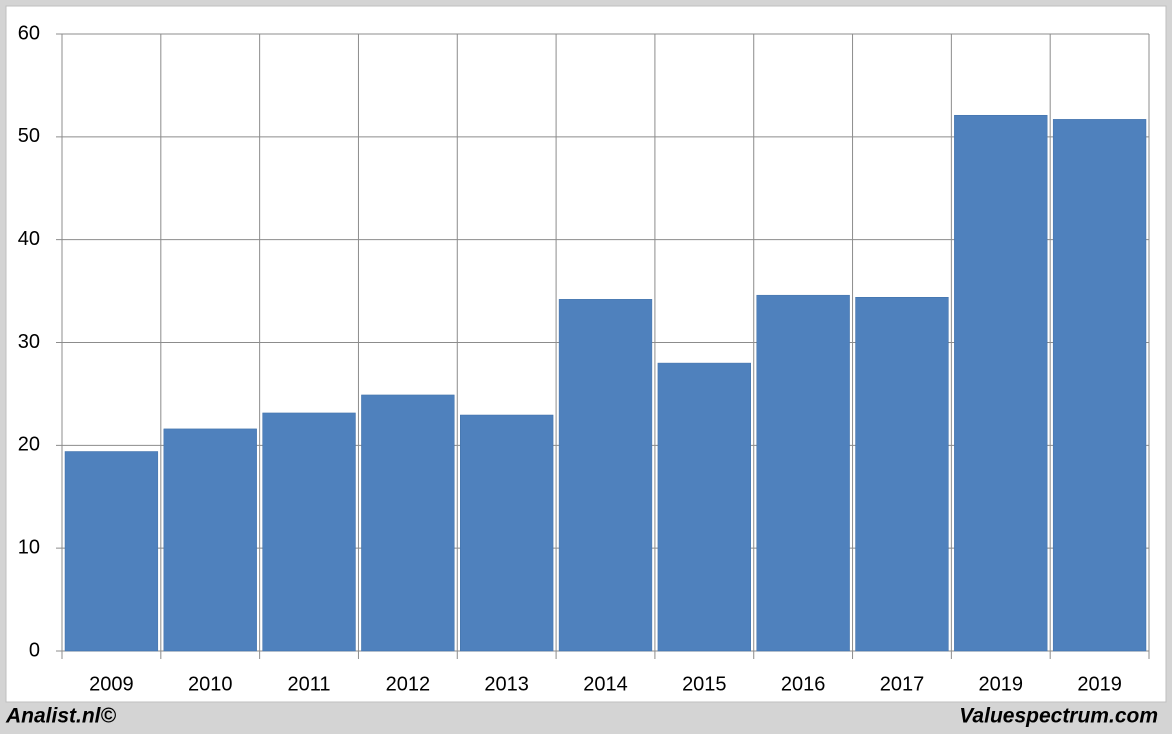  Describe the element at coordinates (605, 684) in the screenshot. I see `x-tick-label: 2014` at that location.